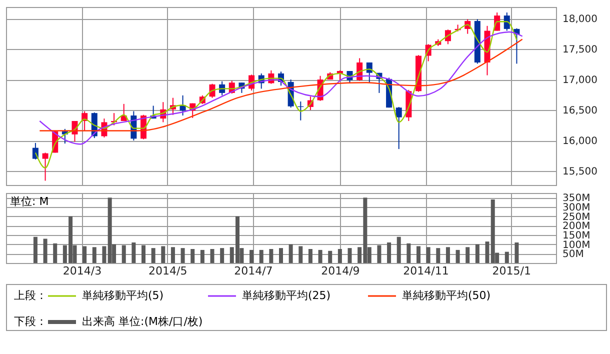 The width and height of the screenshot is (610, 354). Describe the element at coordinates (142, 321) in the screenshot. I see `legend-label: 出来高 単位:(M株/口/枚)` at that location.